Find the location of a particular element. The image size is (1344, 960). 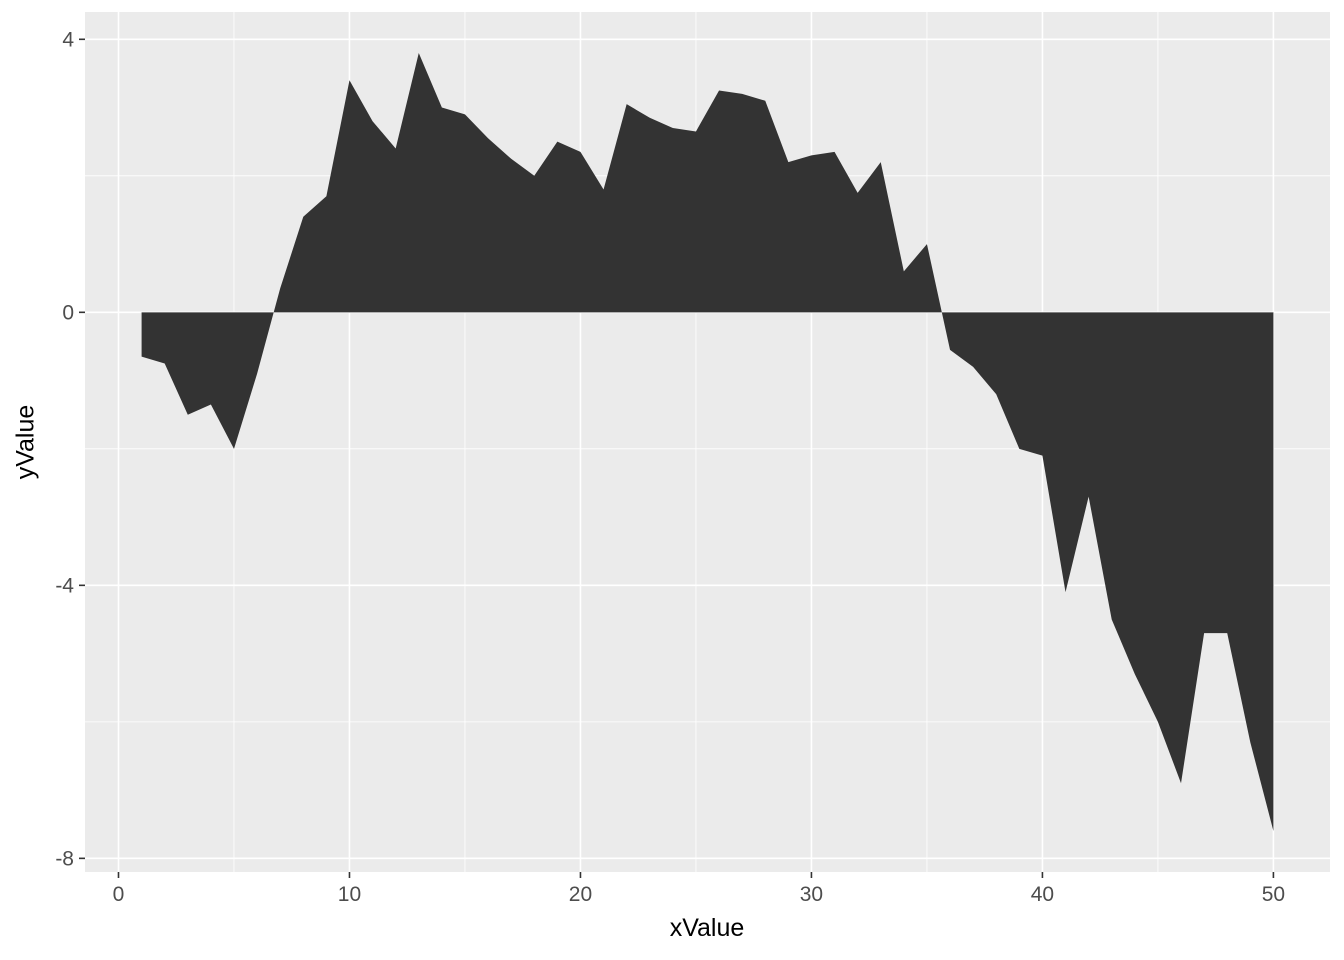

y-axis-title: yValue is located at coordinates (25, 442).